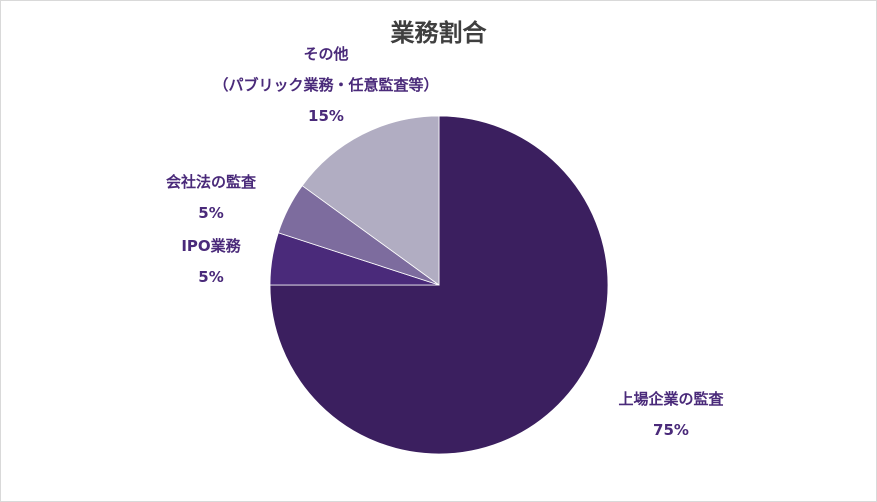 The height and width of the screenshot is (502, 877). I want to click on slice-label-other: その他 （パブリック業務・任意監査等） 15%, so click(326, 85).